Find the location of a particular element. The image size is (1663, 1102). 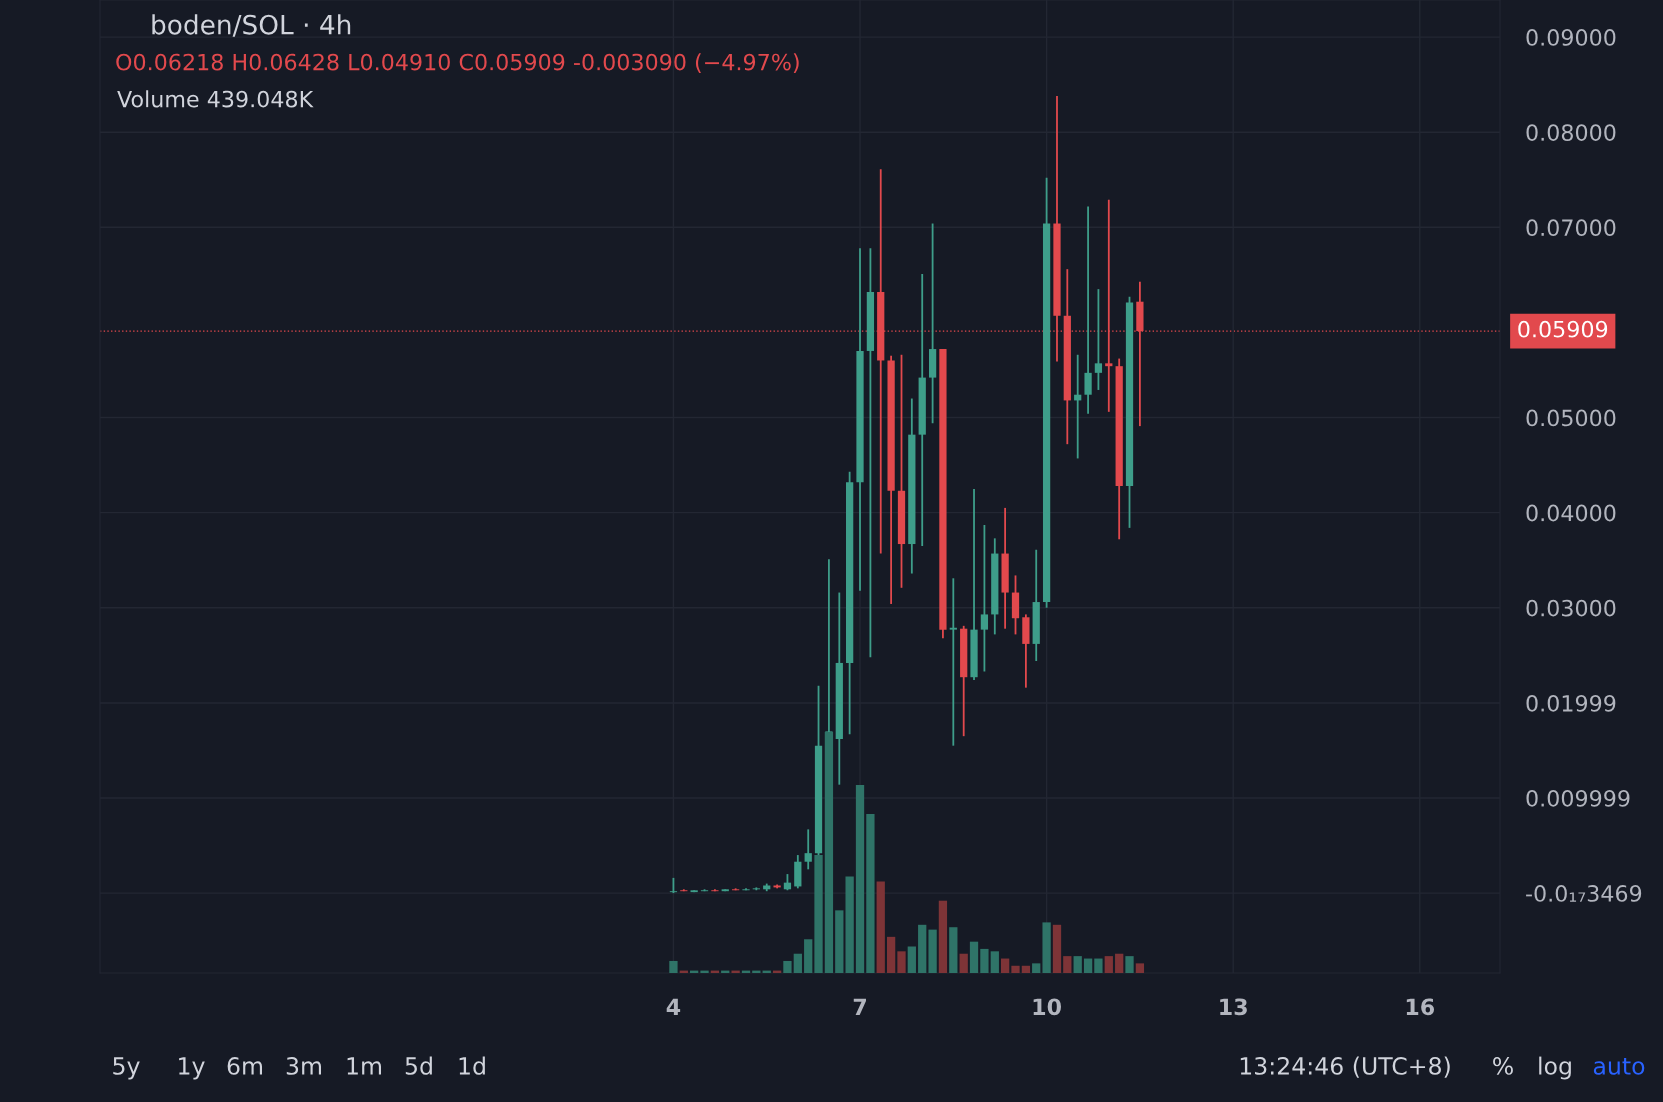

y-tick-label: 0.03000 is located at coordinates (1571, 608).